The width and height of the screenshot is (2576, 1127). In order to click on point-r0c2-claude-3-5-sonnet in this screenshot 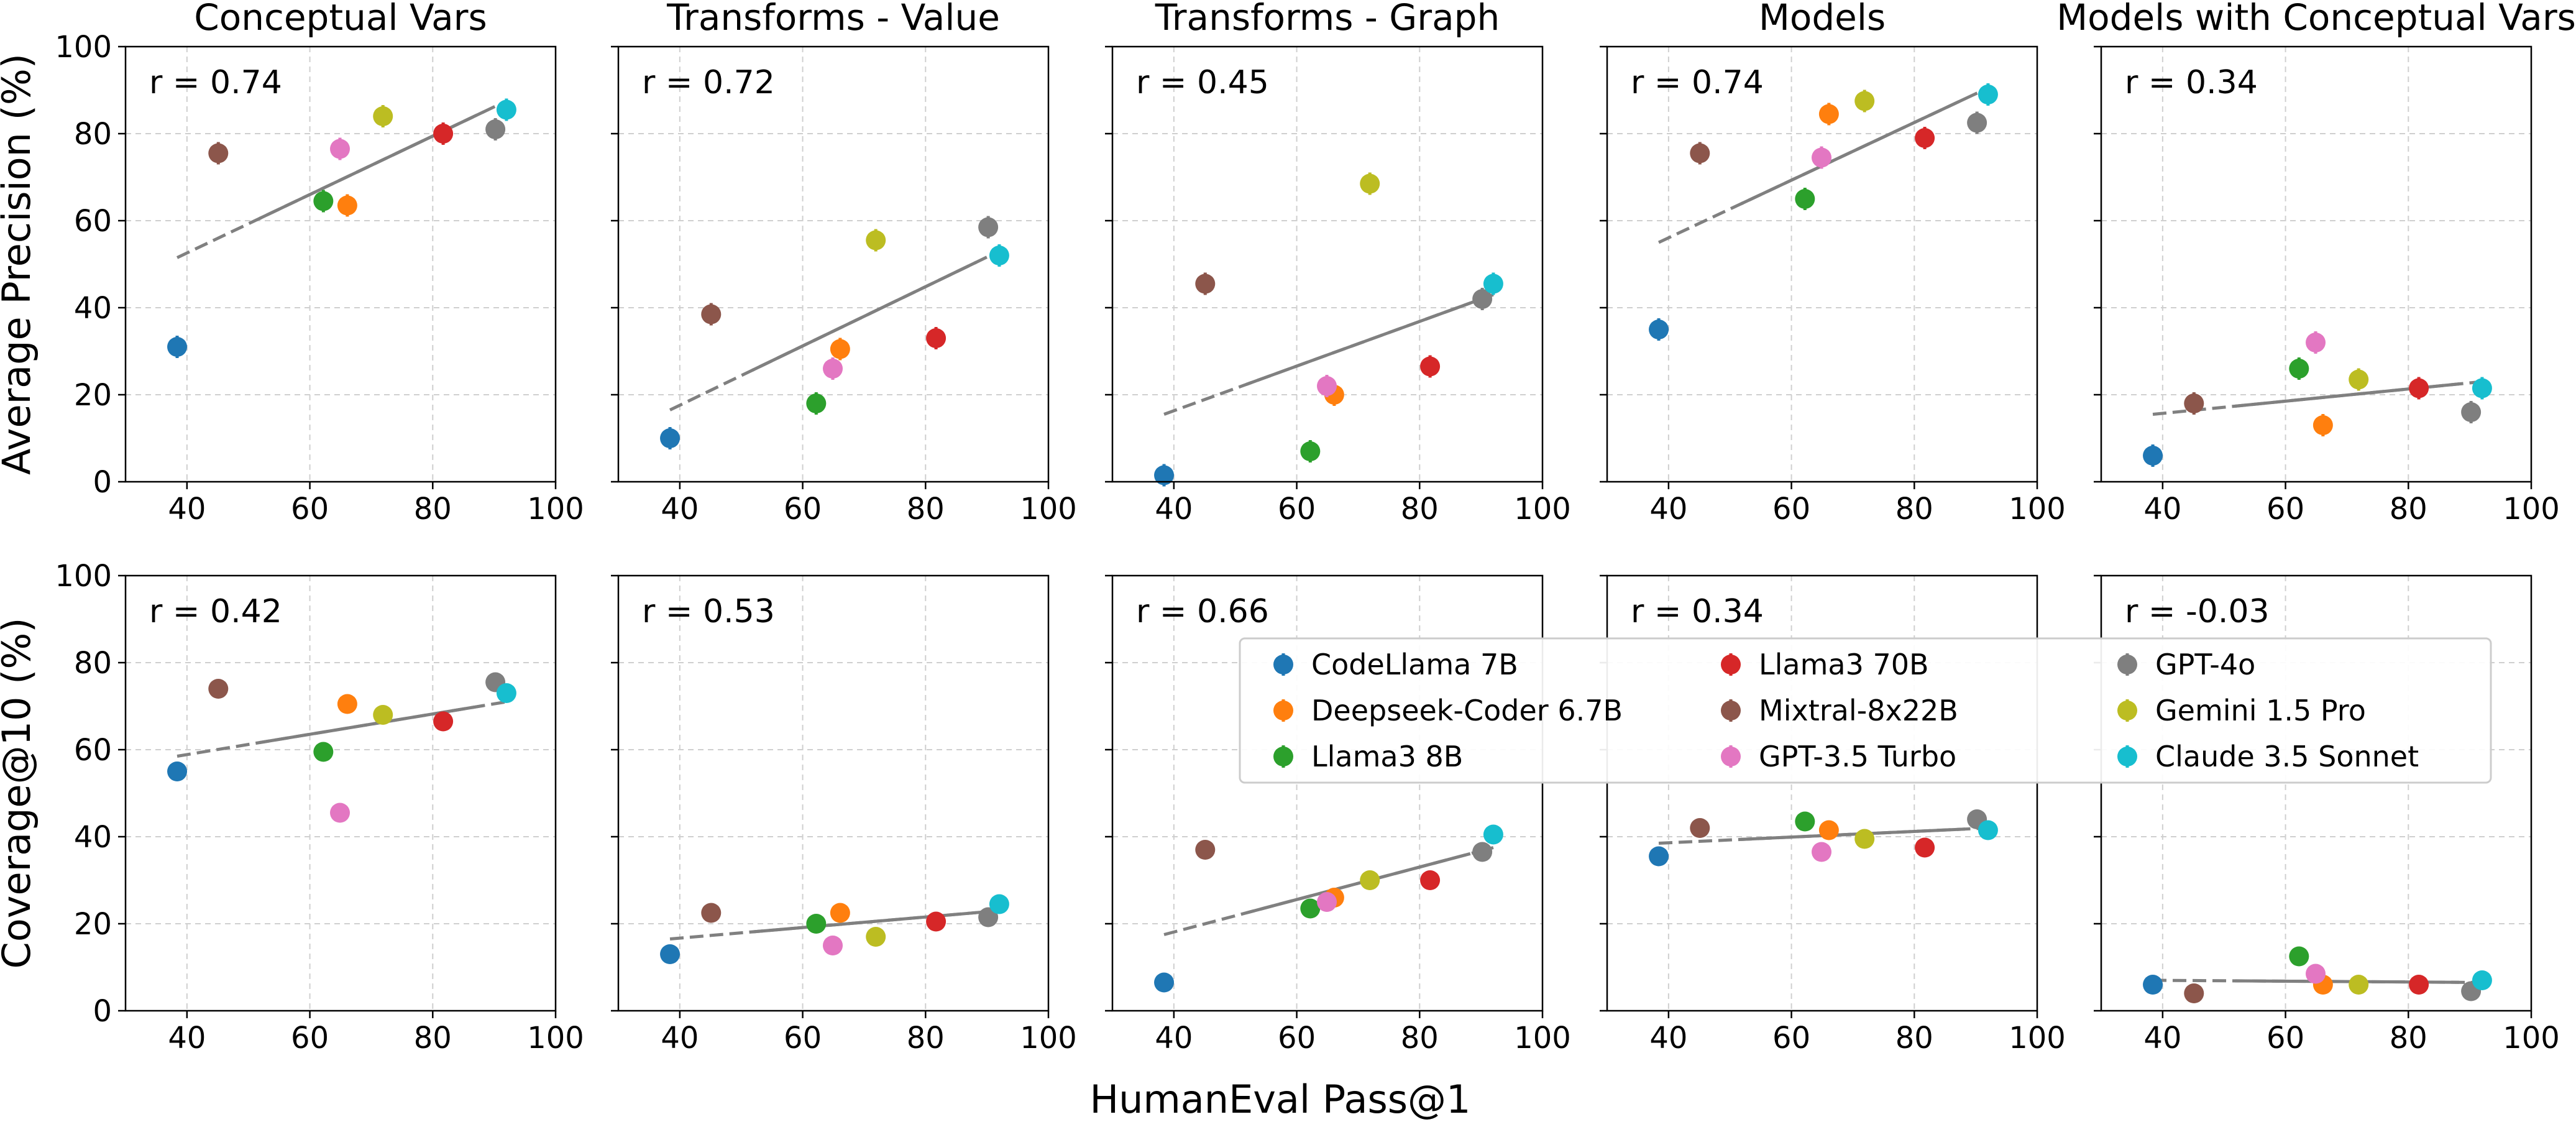, I will do `click(1493, 284)`.